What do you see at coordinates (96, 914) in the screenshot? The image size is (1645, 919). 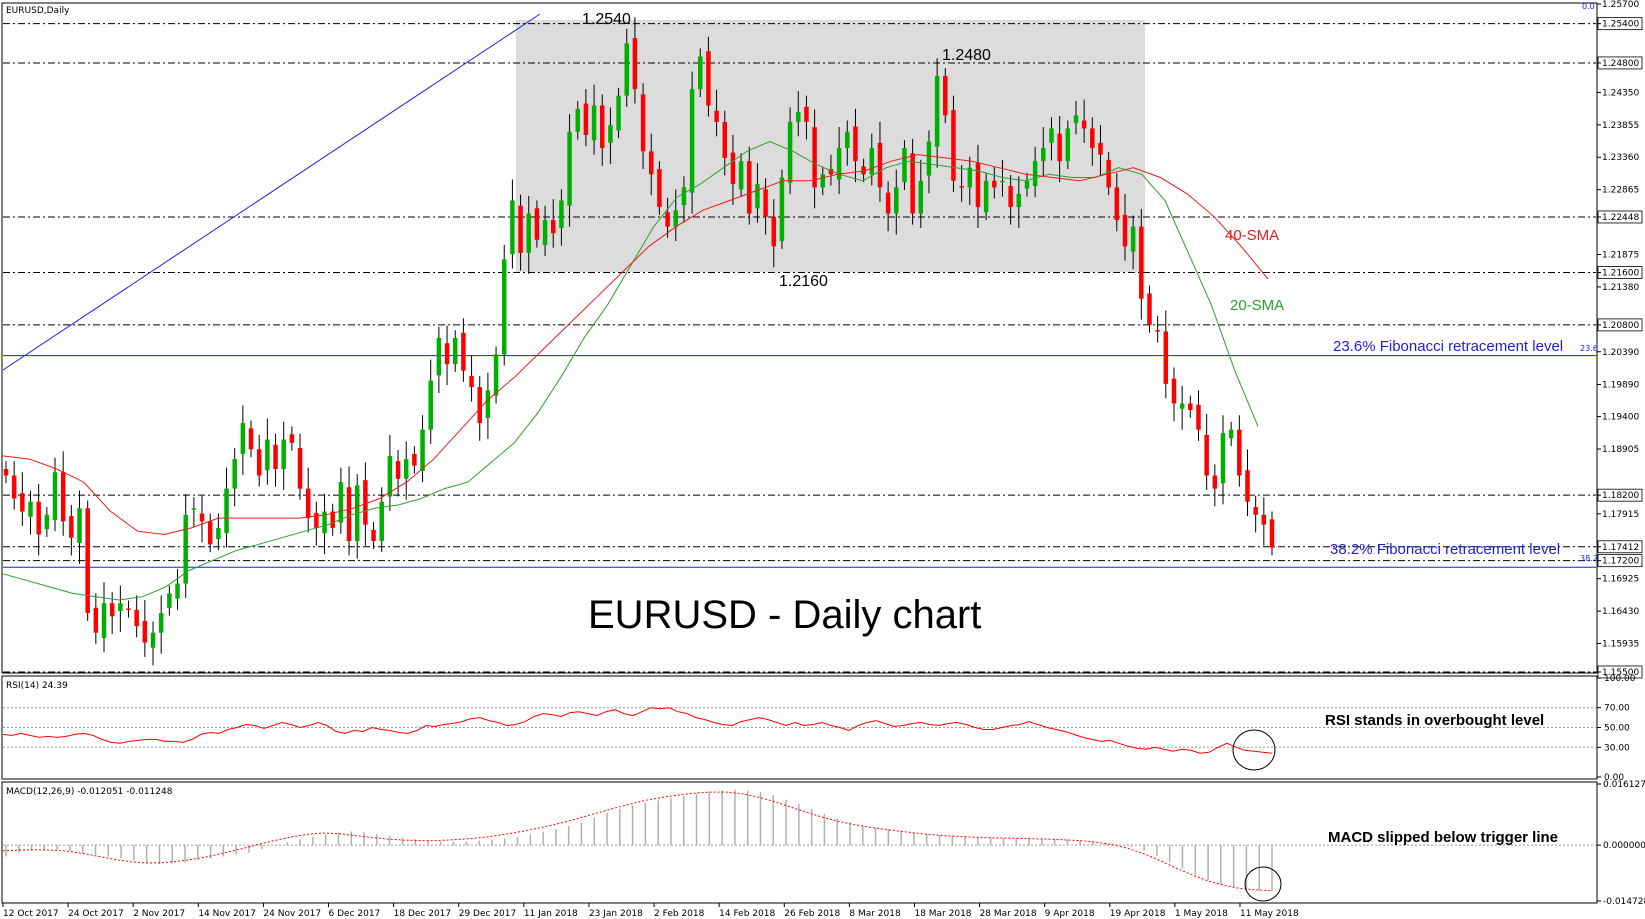 I see `x-tick-label: 24 Oct 2017` at bounding box center [96, 914].